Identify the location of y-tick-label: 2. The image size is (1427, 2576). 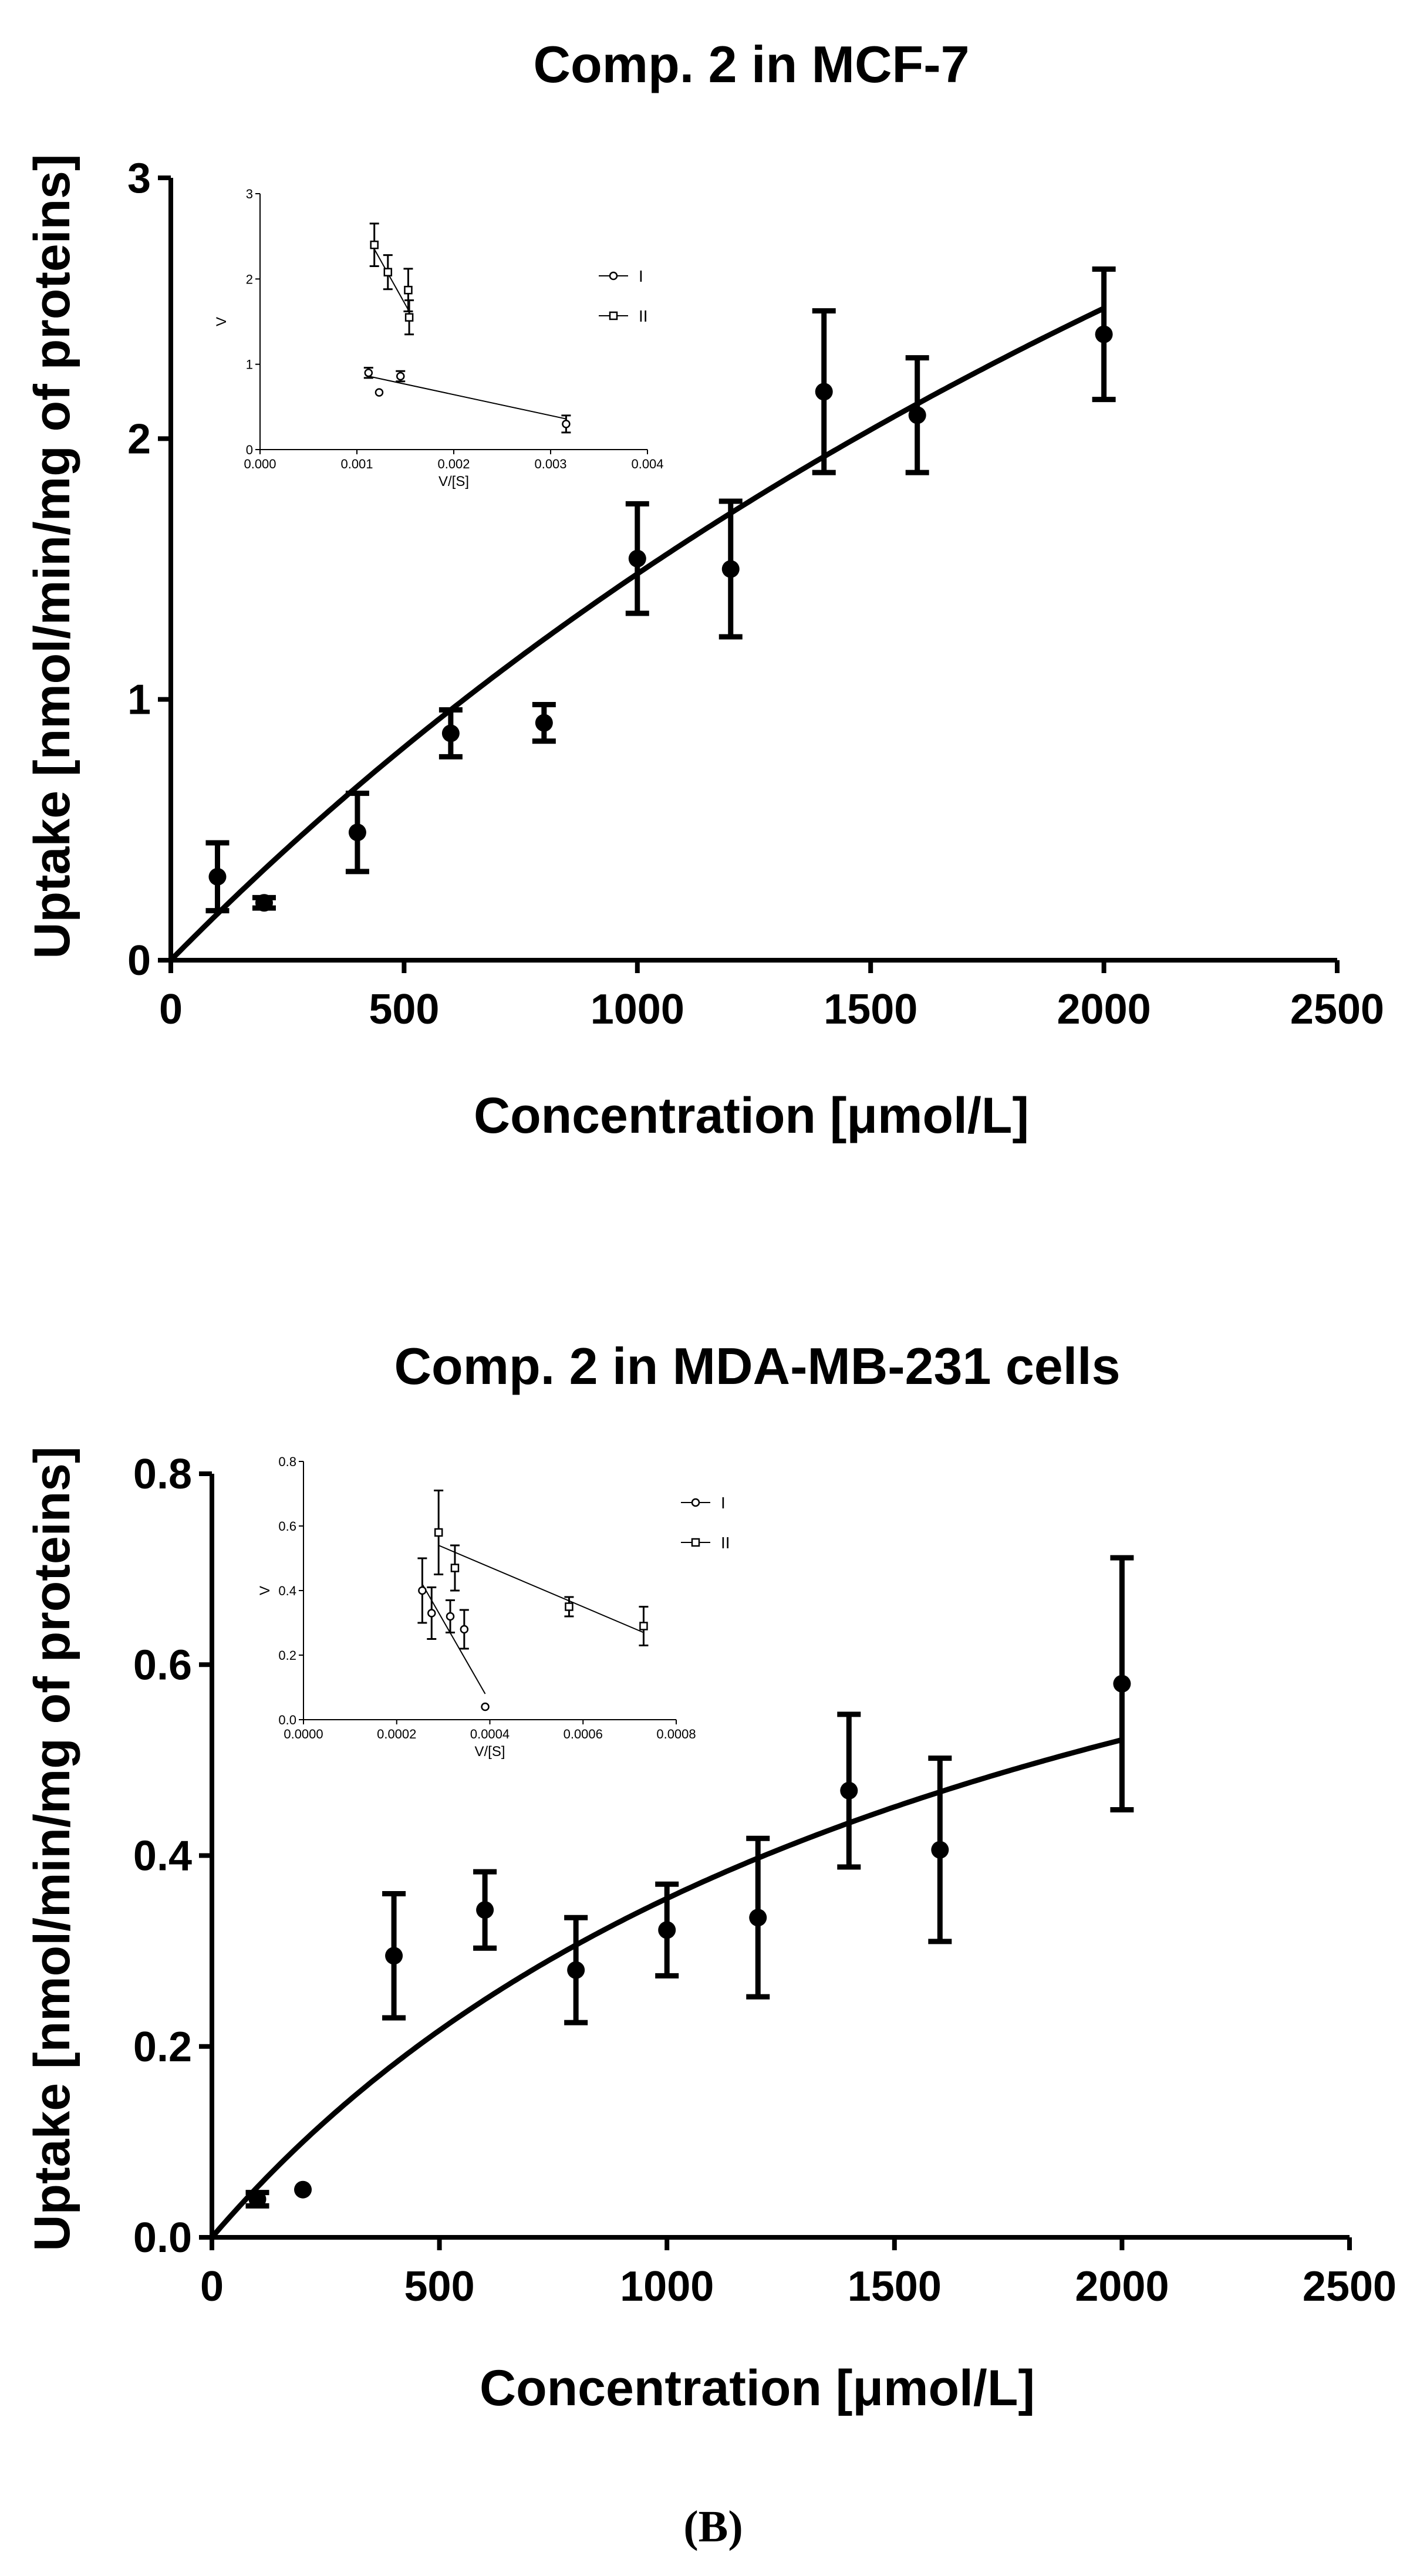
(139, 439).